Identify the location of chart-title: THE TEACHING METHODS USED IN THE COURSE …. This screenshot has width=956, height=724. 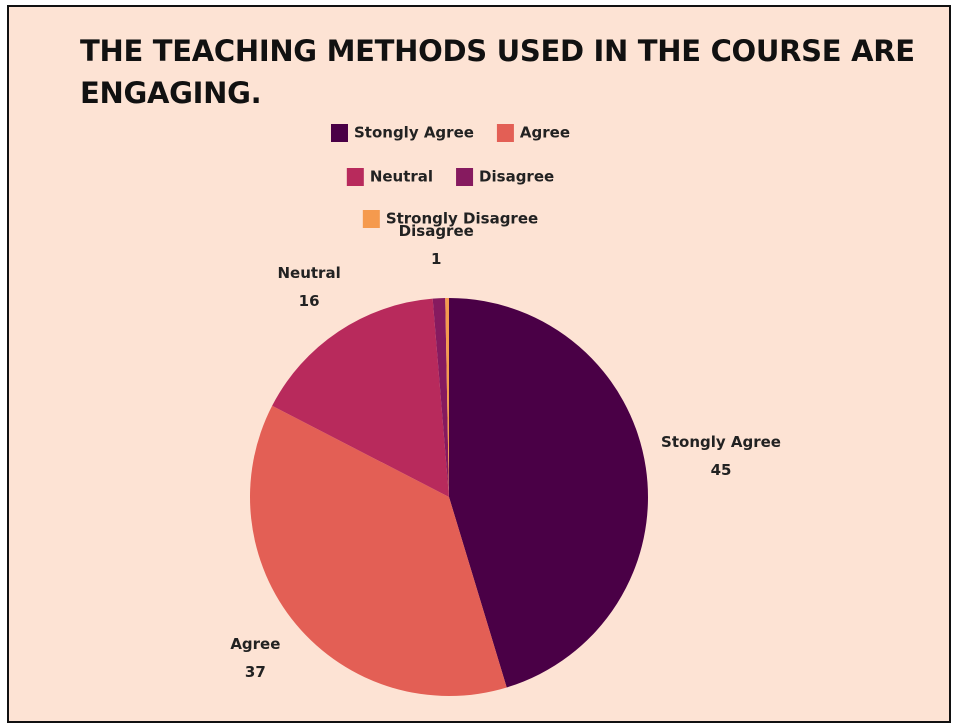
(497, 72).